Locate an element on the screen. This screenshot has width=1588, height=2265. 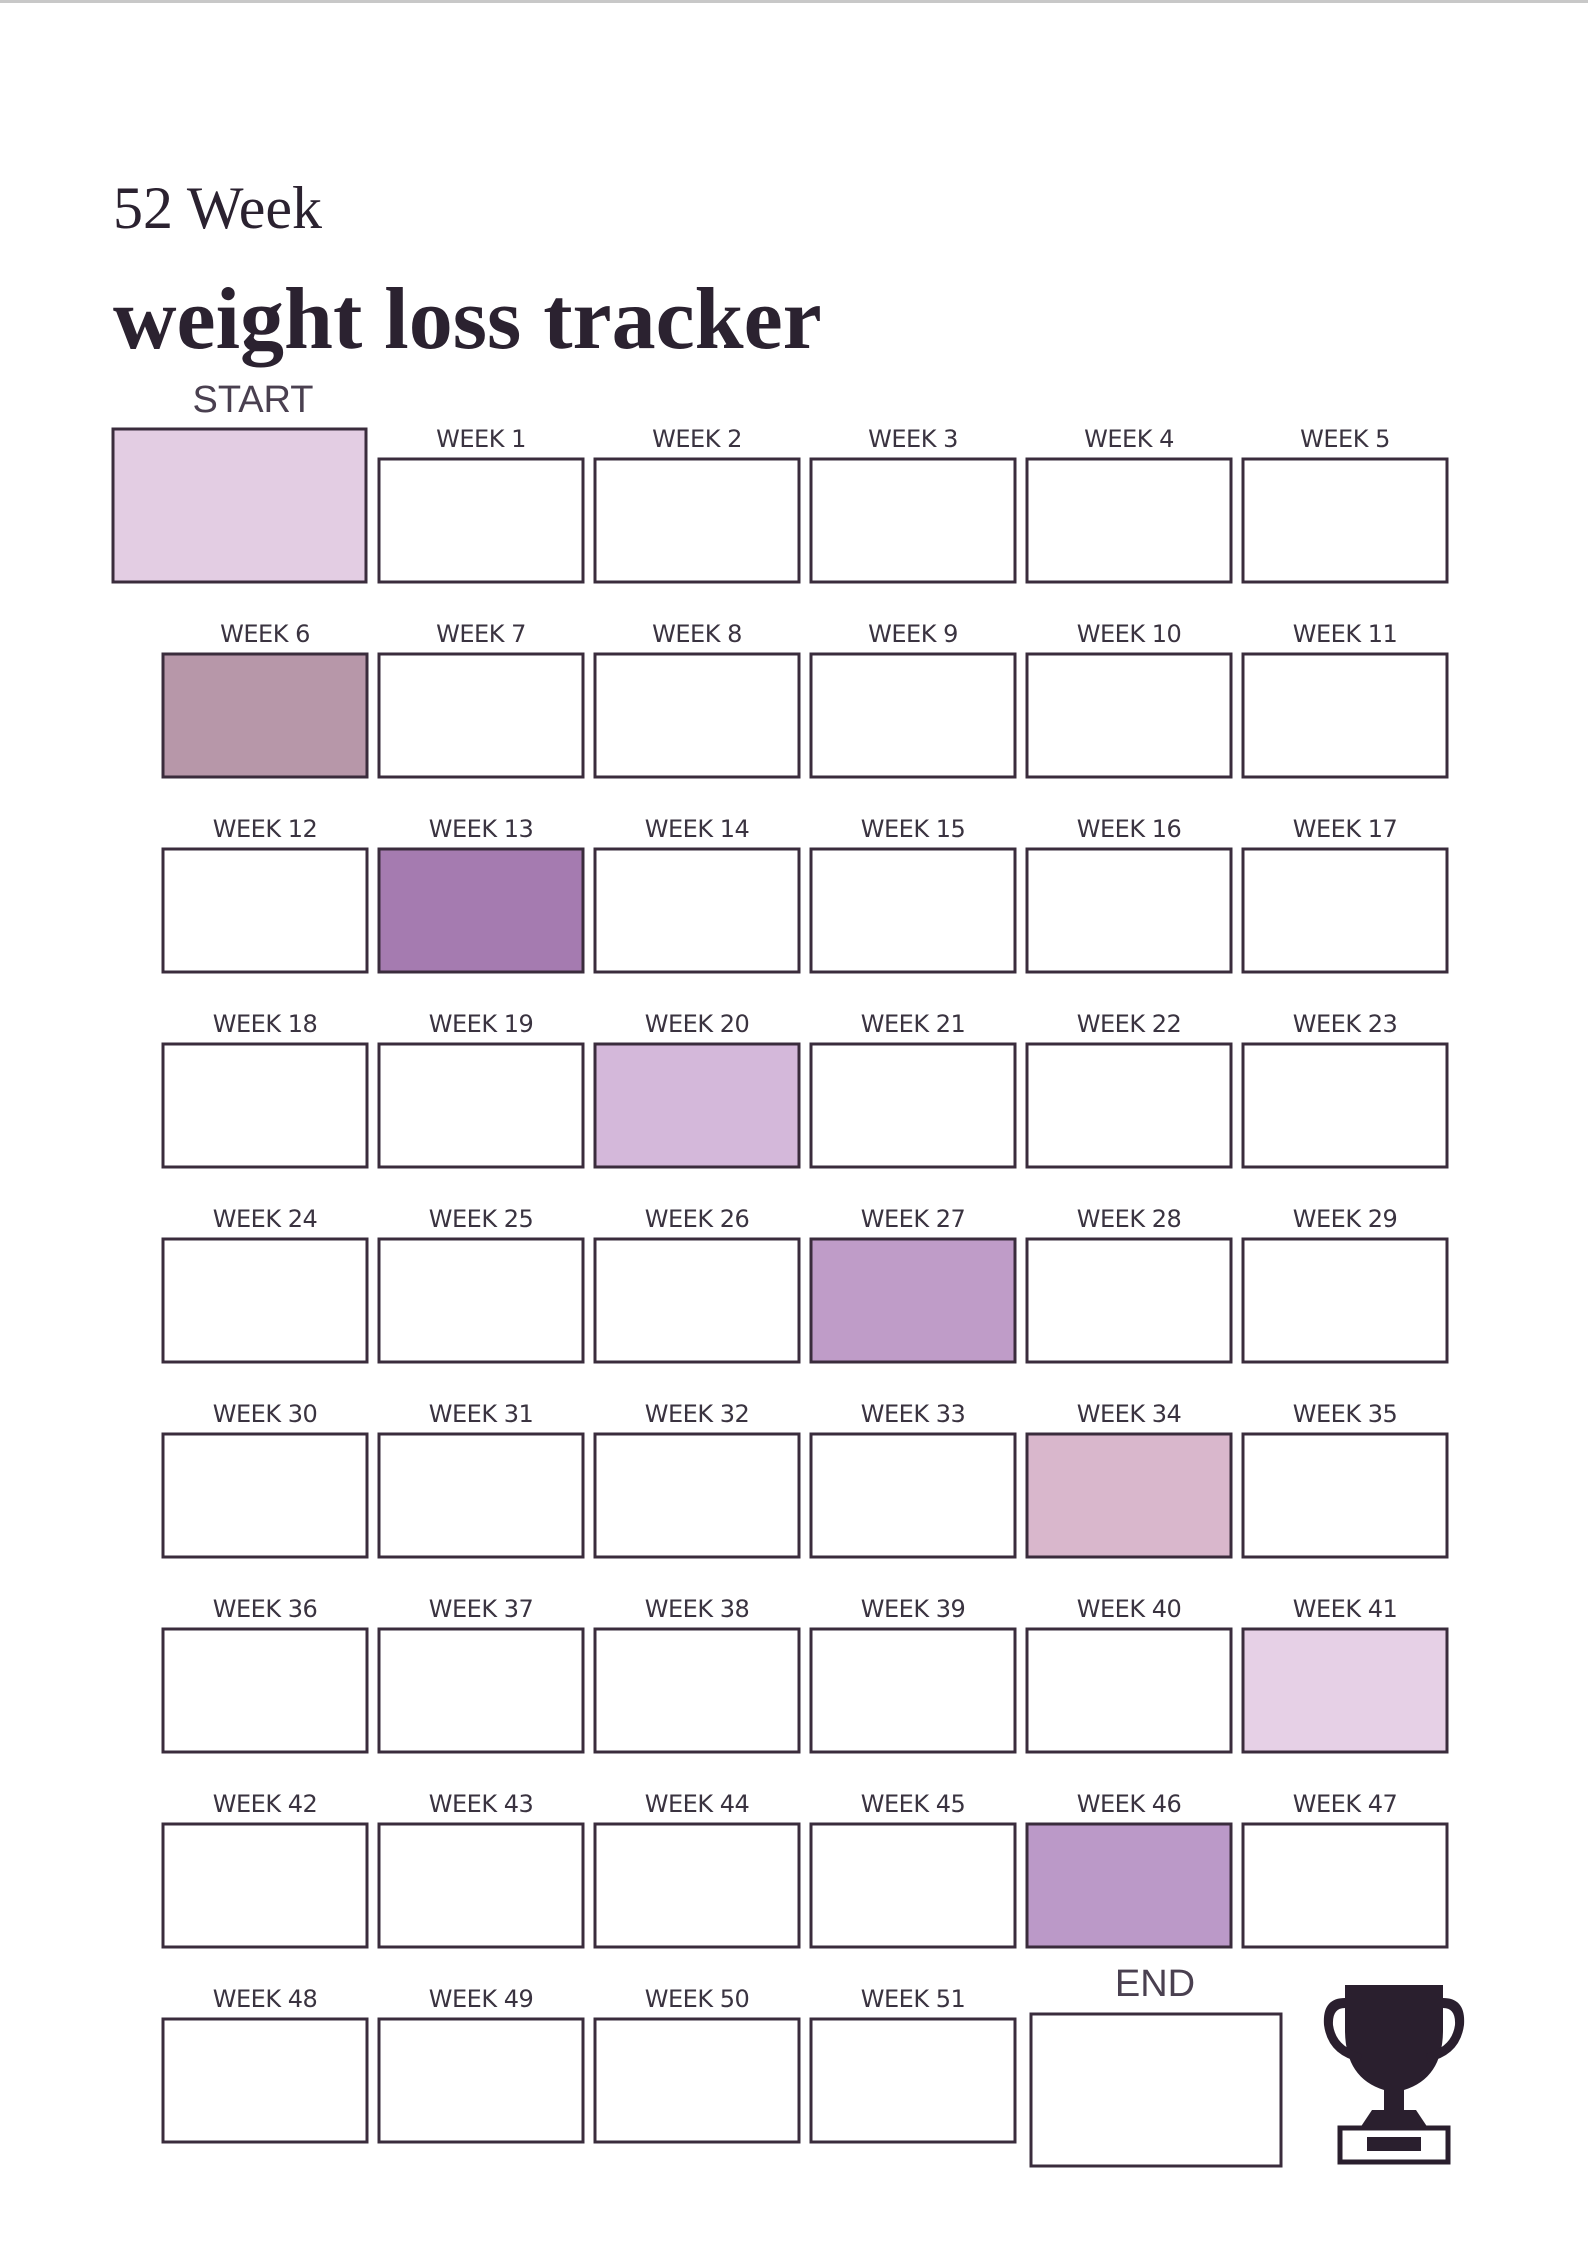
week-label: WEEK 50 is located at coordinates (697, 1999).